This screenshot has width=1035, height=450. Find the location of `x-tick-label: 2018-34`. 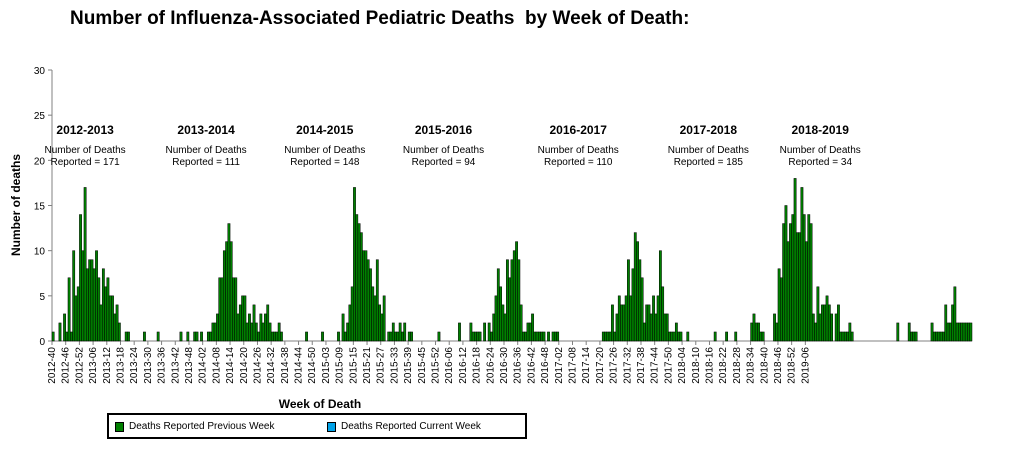

x-tick-label: 2018-34 is located at coordinates (751, 365).